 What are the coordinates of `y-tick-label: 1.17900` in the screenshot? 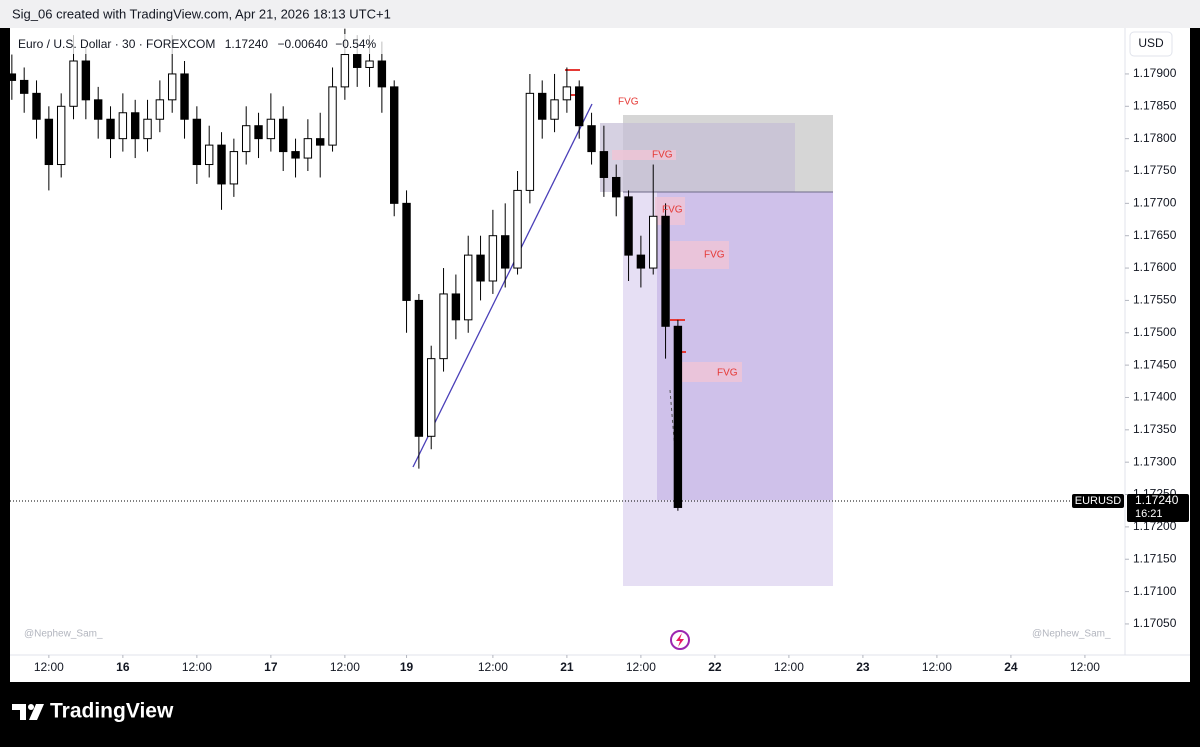 It's located at (1155, 73).